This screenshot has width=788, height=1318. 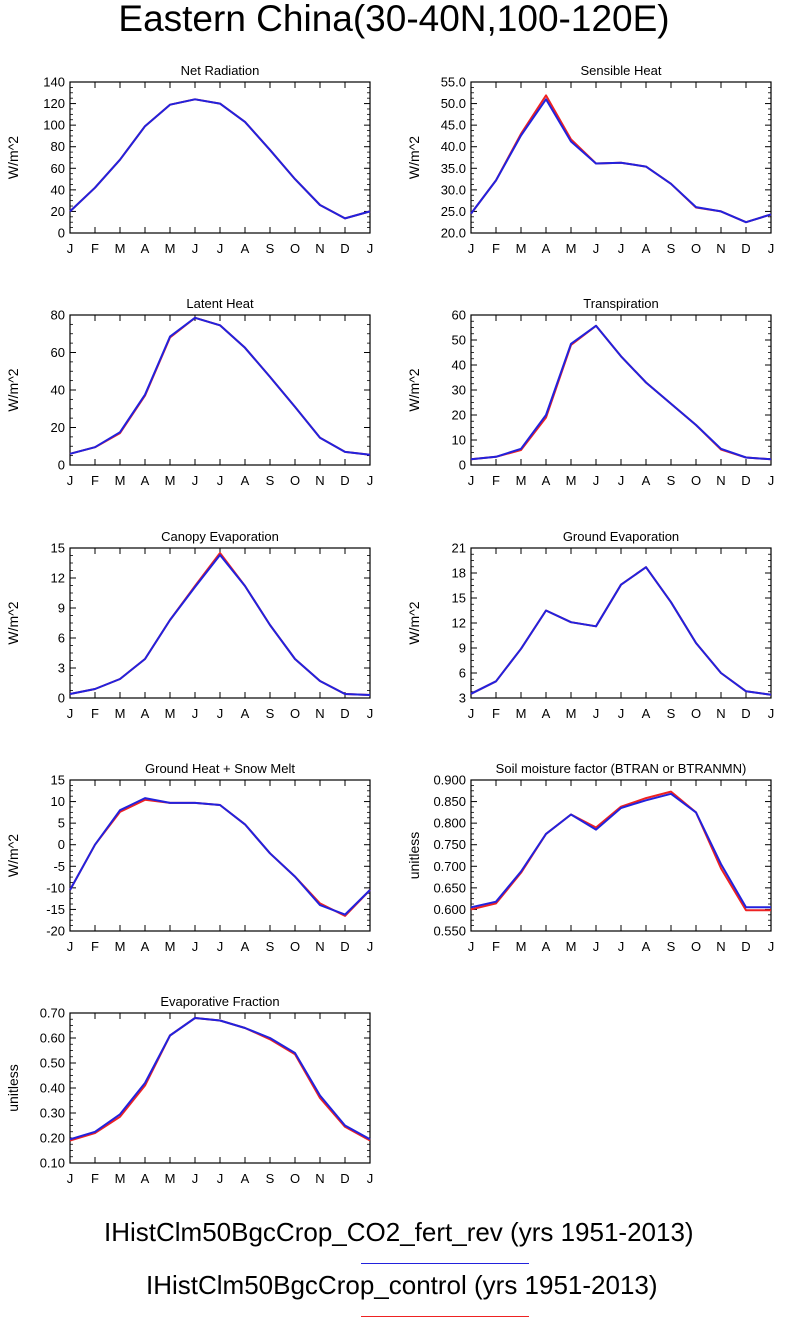 I want to click on y-tick-label: 55.0, so click(x=453, y=82).